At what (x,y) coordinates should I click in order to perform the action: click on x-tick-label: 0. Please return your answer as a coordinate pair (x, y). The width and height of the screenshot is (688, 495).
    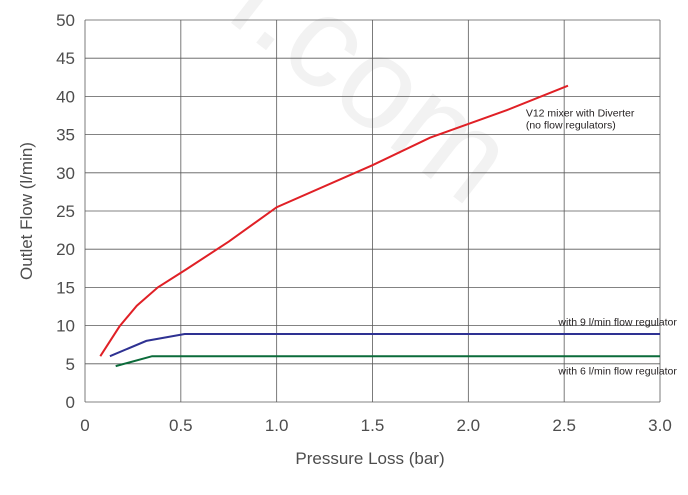
    Looking at the image, I should click on (84, 425).